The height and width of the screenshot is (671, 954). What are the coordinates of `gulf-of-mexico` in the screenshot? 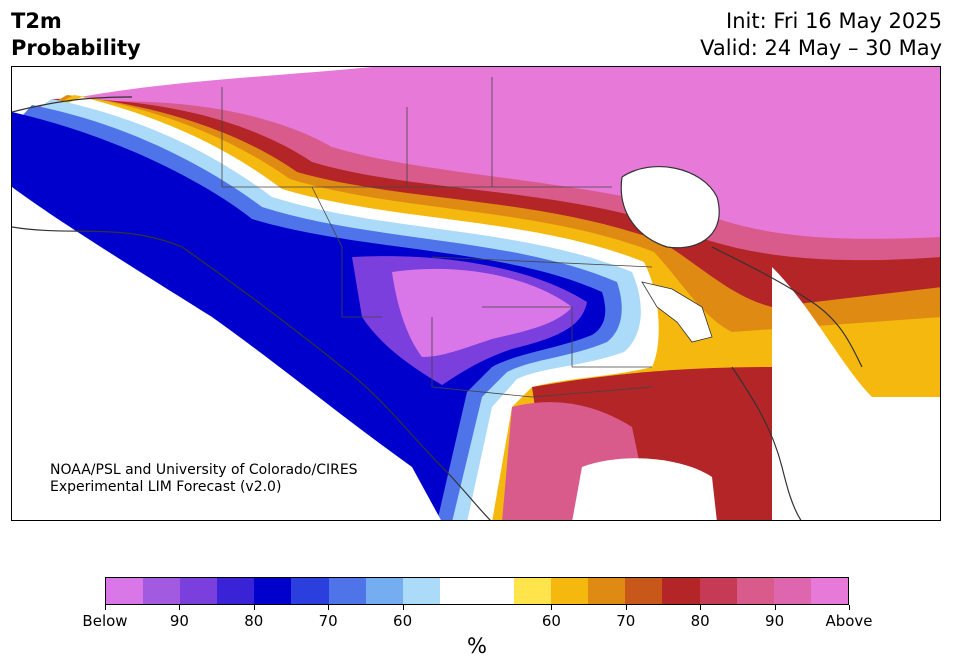 It's located at (644, 489).